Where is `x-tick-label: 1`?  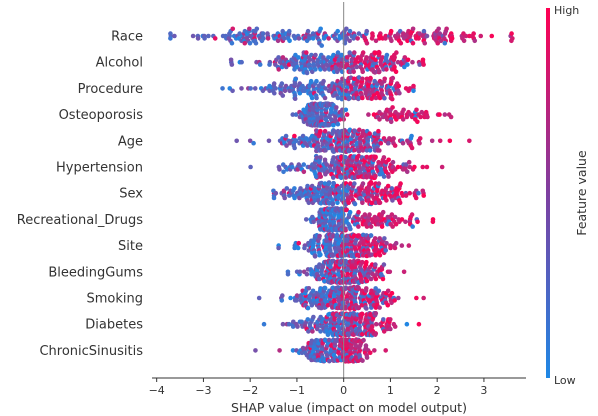 x-tick-label: 1 is located at coordinates (390, 390).